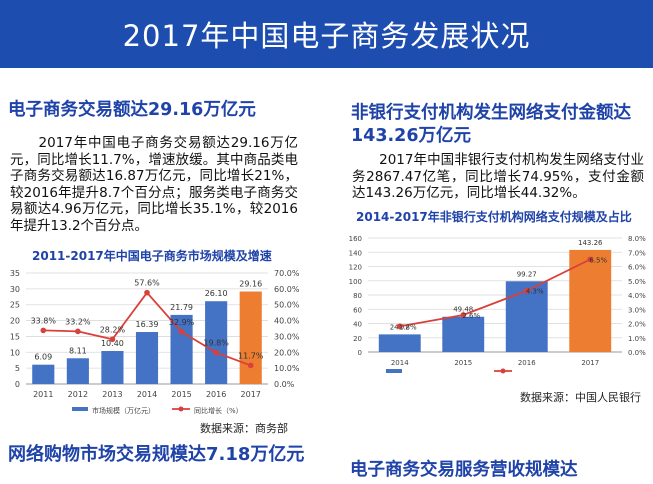 This screenshot has width=653, height=484. Describe the element at coordinates (78, 321) in the screenshot. I see `growth-label: 33.2%` at that location.